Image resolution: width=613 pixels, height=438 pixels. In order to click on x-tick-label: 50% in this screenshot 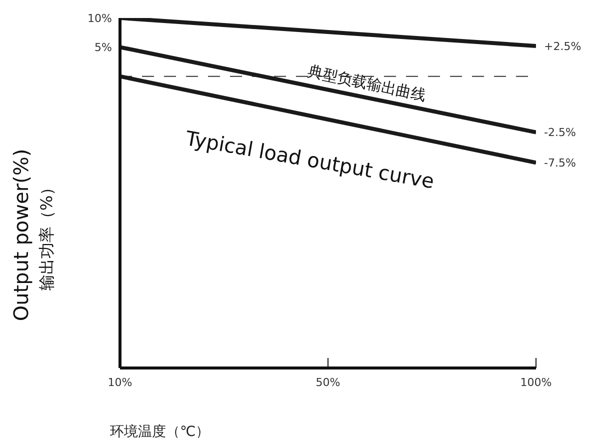, I will do `click(328, 382)`.